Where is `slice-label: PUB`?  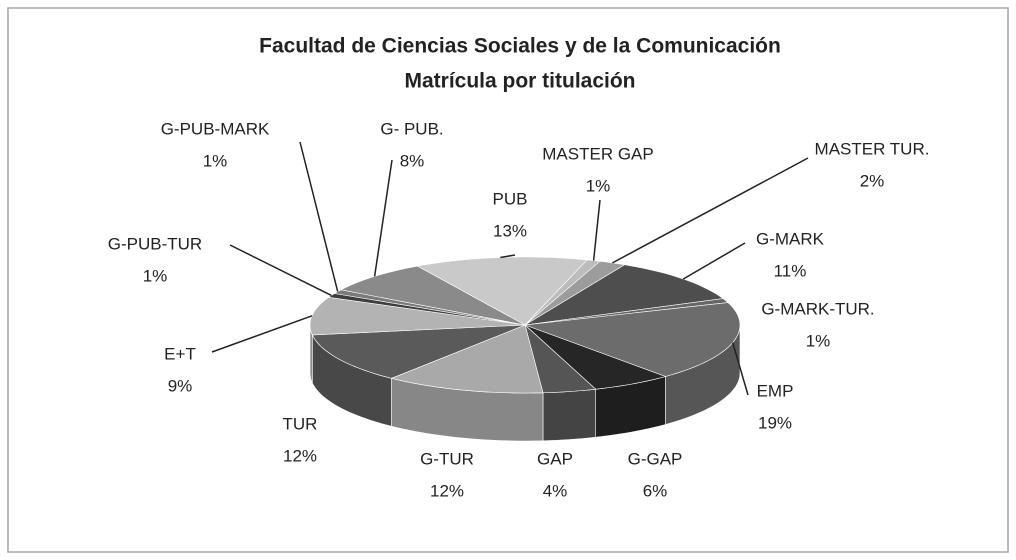 slice-label: PUB is located at coordinates (510, 198).